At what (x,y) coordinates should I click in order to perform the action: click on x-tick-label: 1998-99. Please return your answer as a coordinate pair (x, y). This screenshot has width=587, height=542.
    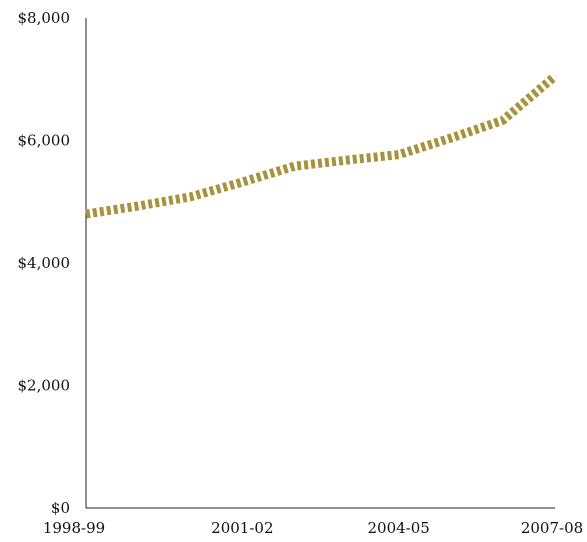
    Looking at the image, I should click on (74, 528).